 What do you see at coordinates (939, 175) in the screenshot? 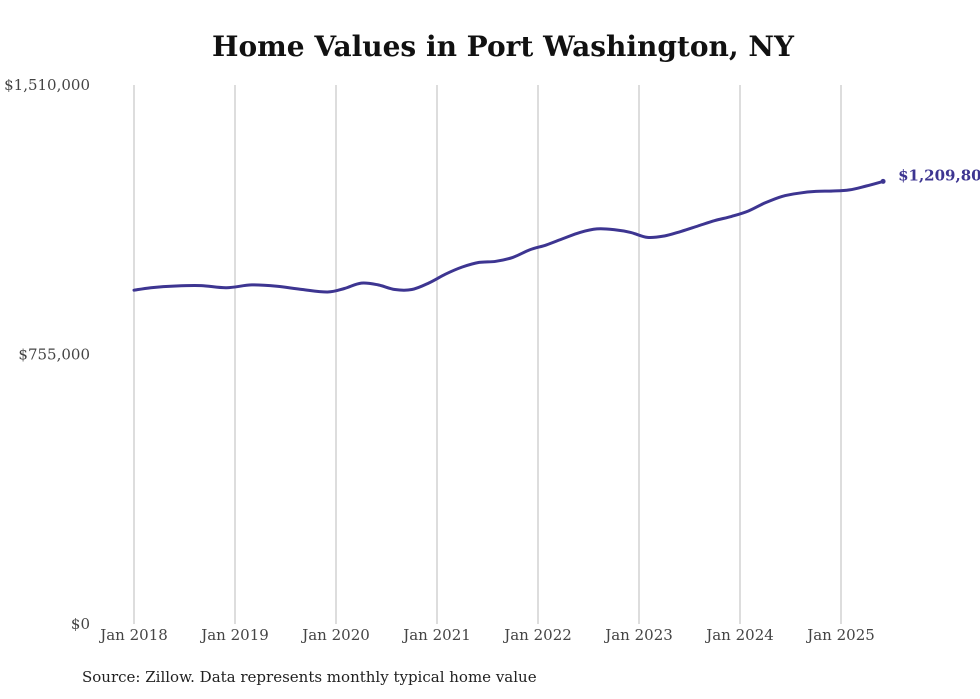
I see `end-value-label: $1,209,808` at bounding box center [939, 175].